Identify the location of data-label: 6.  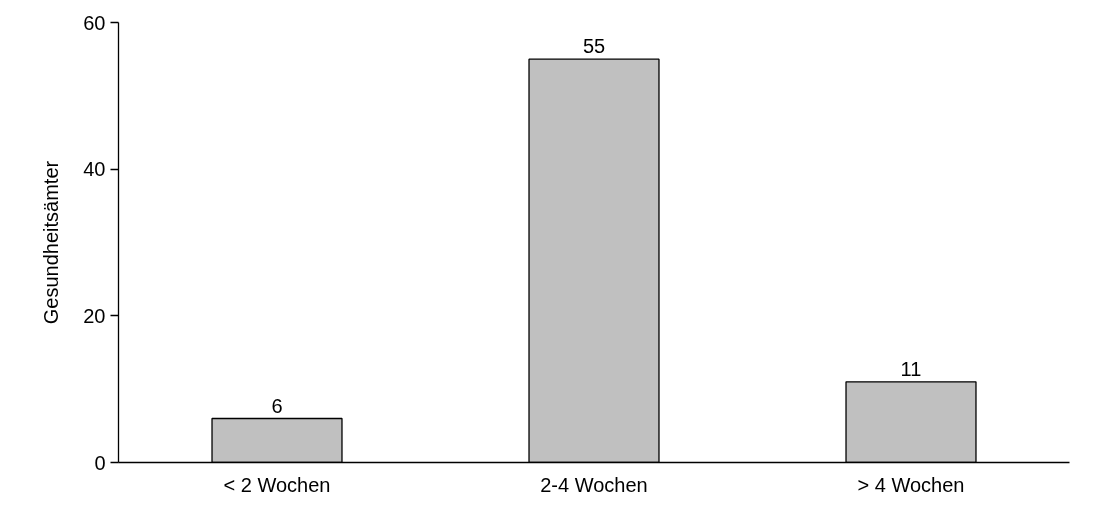
(277, 405).